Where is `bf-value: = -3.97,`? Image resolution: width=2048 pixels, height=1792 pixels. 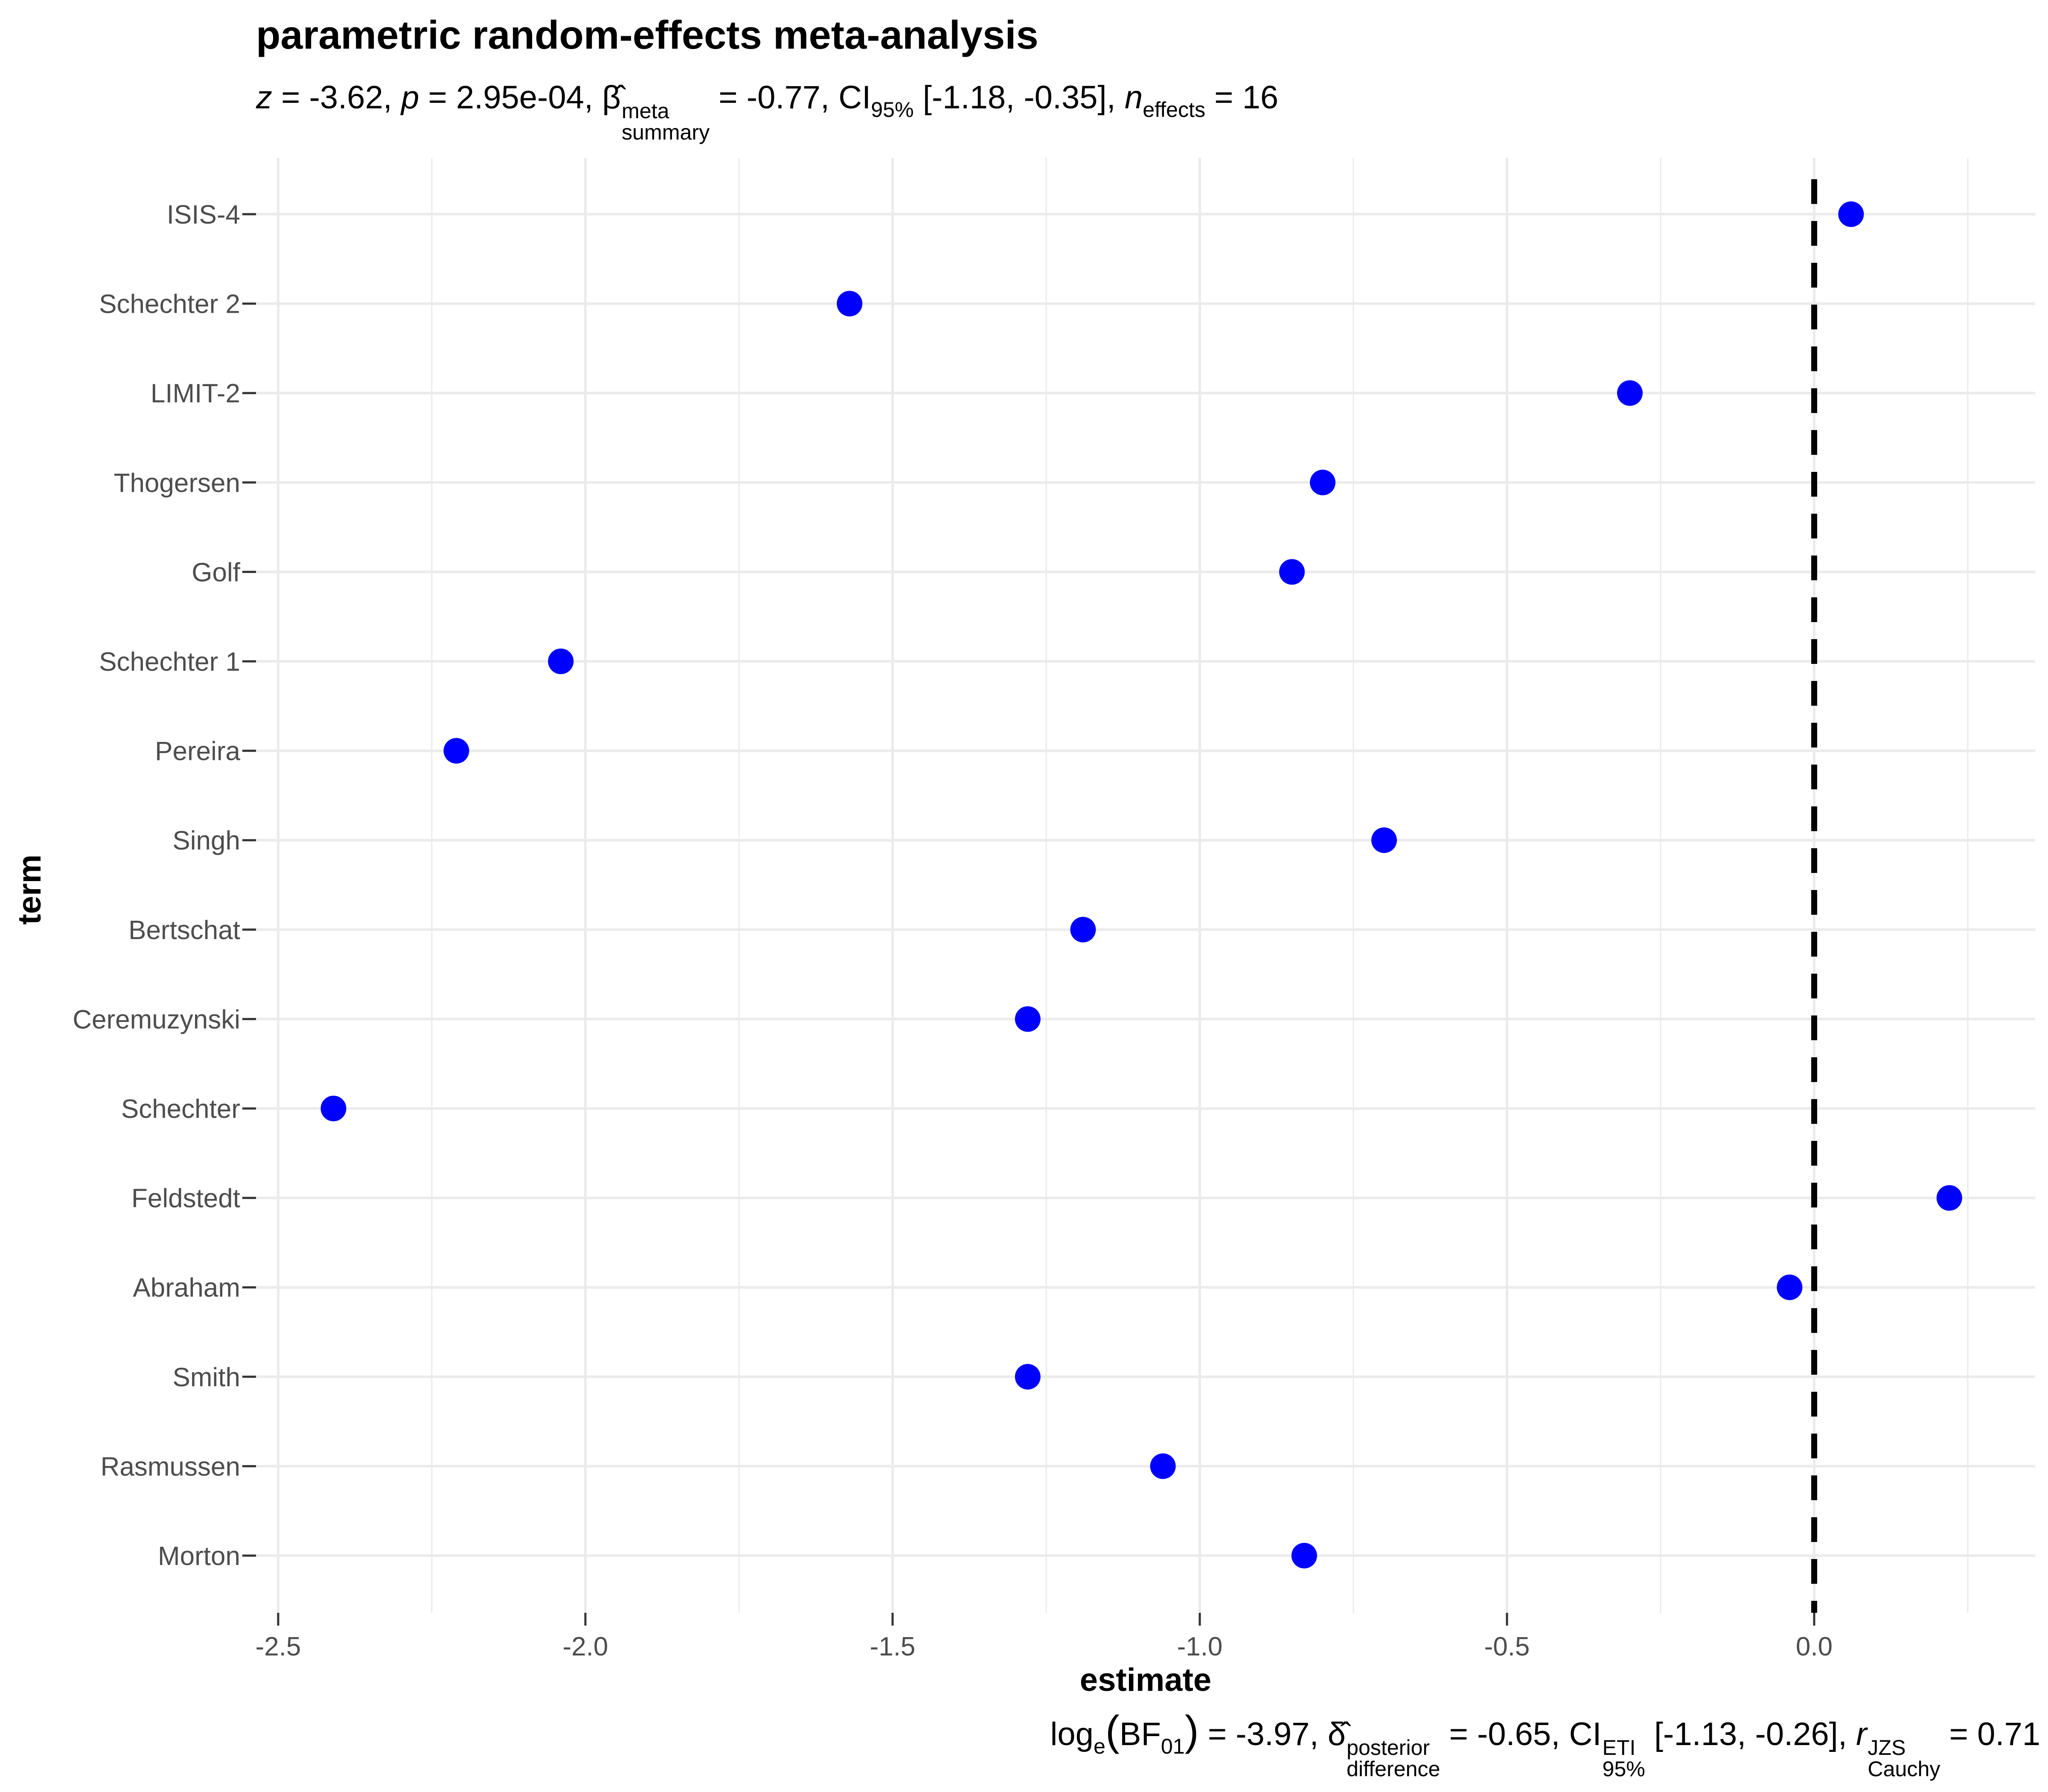 bf-value: = -3.97, is located at coordinates (1263, 1734).